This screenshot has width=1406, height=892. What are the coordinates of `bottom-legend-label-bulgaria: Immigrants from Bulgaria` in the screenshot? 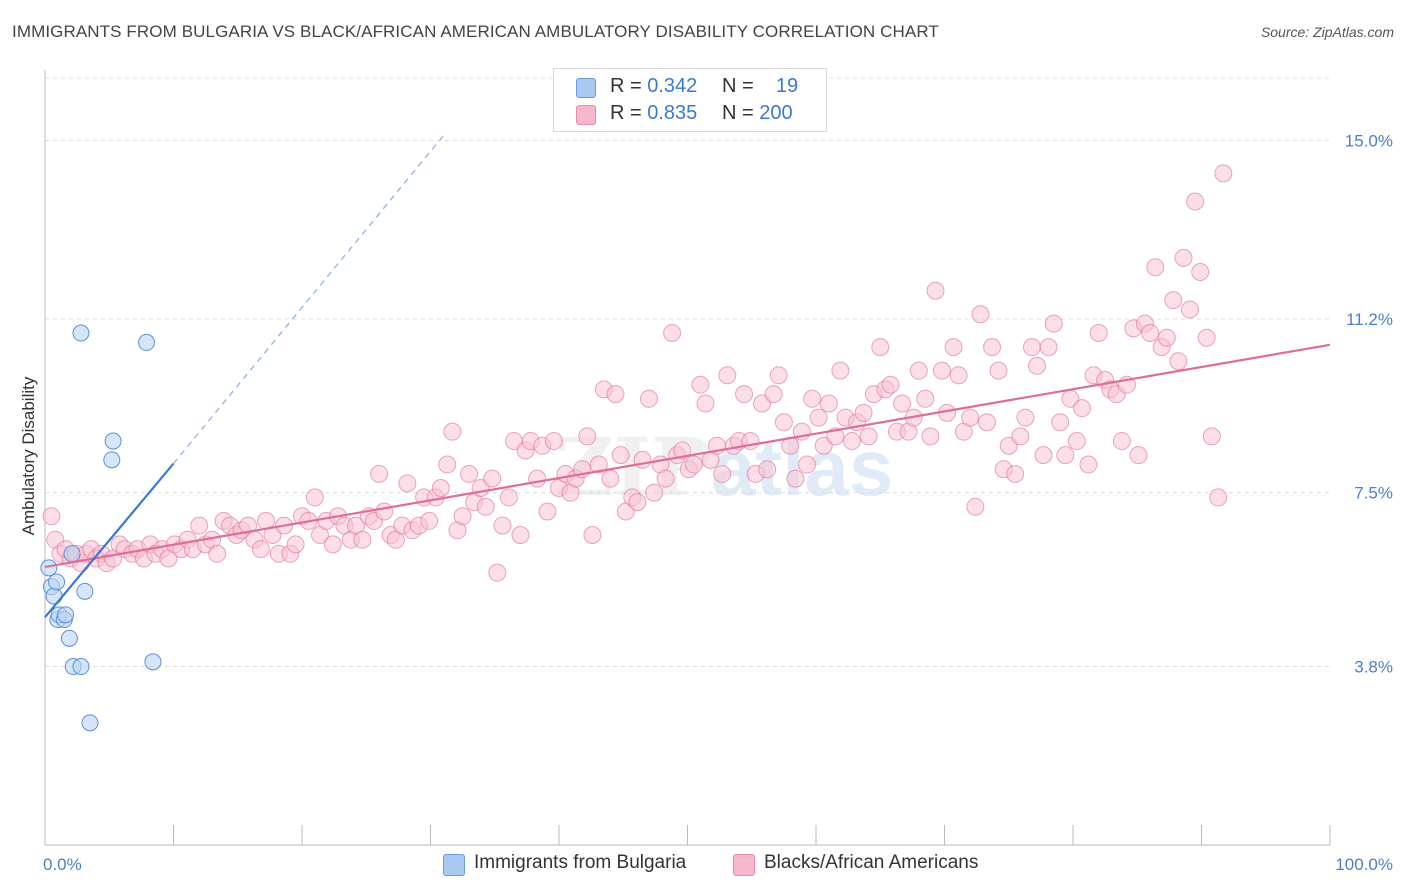 It's located at (580, 862).